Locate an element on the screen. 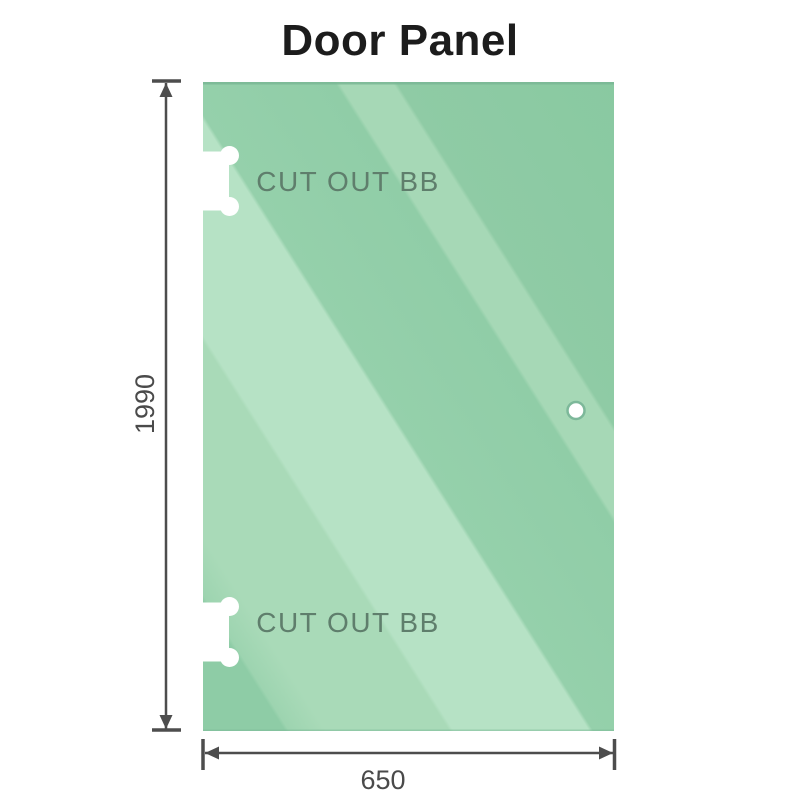 Image resolution: width=800 pixels, height=800 pixels. page-title: Door Panel is located at coordinates (400, 40).